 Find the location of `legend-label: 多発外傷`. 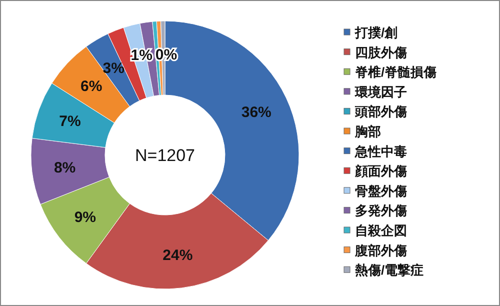

legend-label: 多発外傷 is located at coordinates (381, 210).